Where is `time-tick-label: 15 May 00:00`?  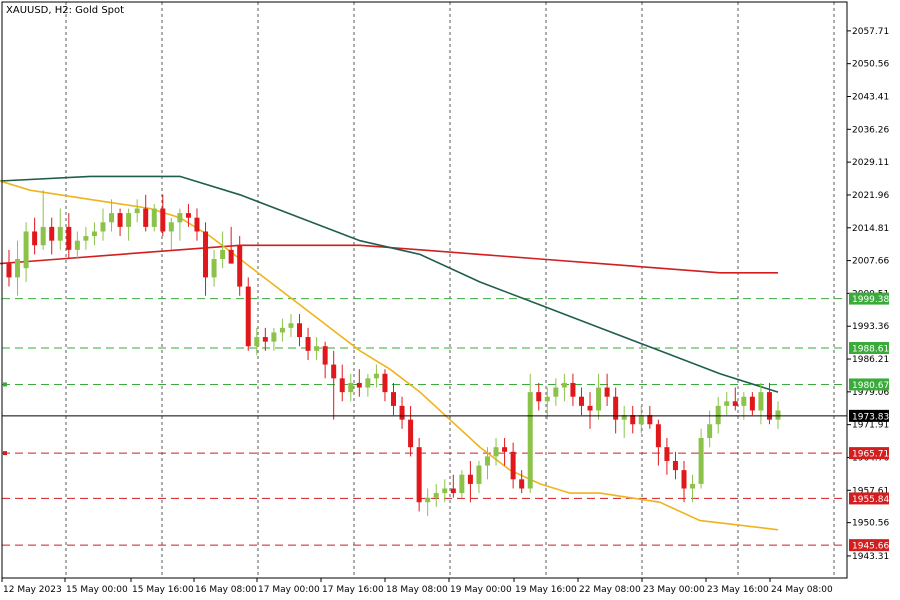 time-tick-label: 15 May 00:00 is located at coordinates (97, 590).